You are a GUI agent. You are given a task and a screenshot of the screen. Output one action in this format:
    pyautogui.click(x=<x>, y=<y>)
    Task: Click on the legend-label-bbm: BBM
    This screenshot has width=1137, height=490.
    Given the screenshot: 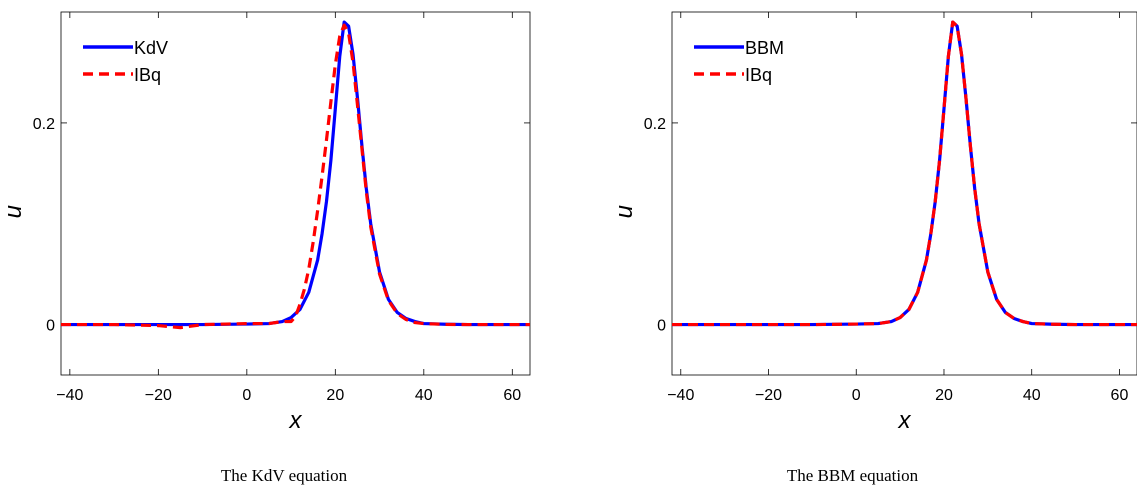 What is the action you would take?
    pyautogui.click(x=764, y=48)
    